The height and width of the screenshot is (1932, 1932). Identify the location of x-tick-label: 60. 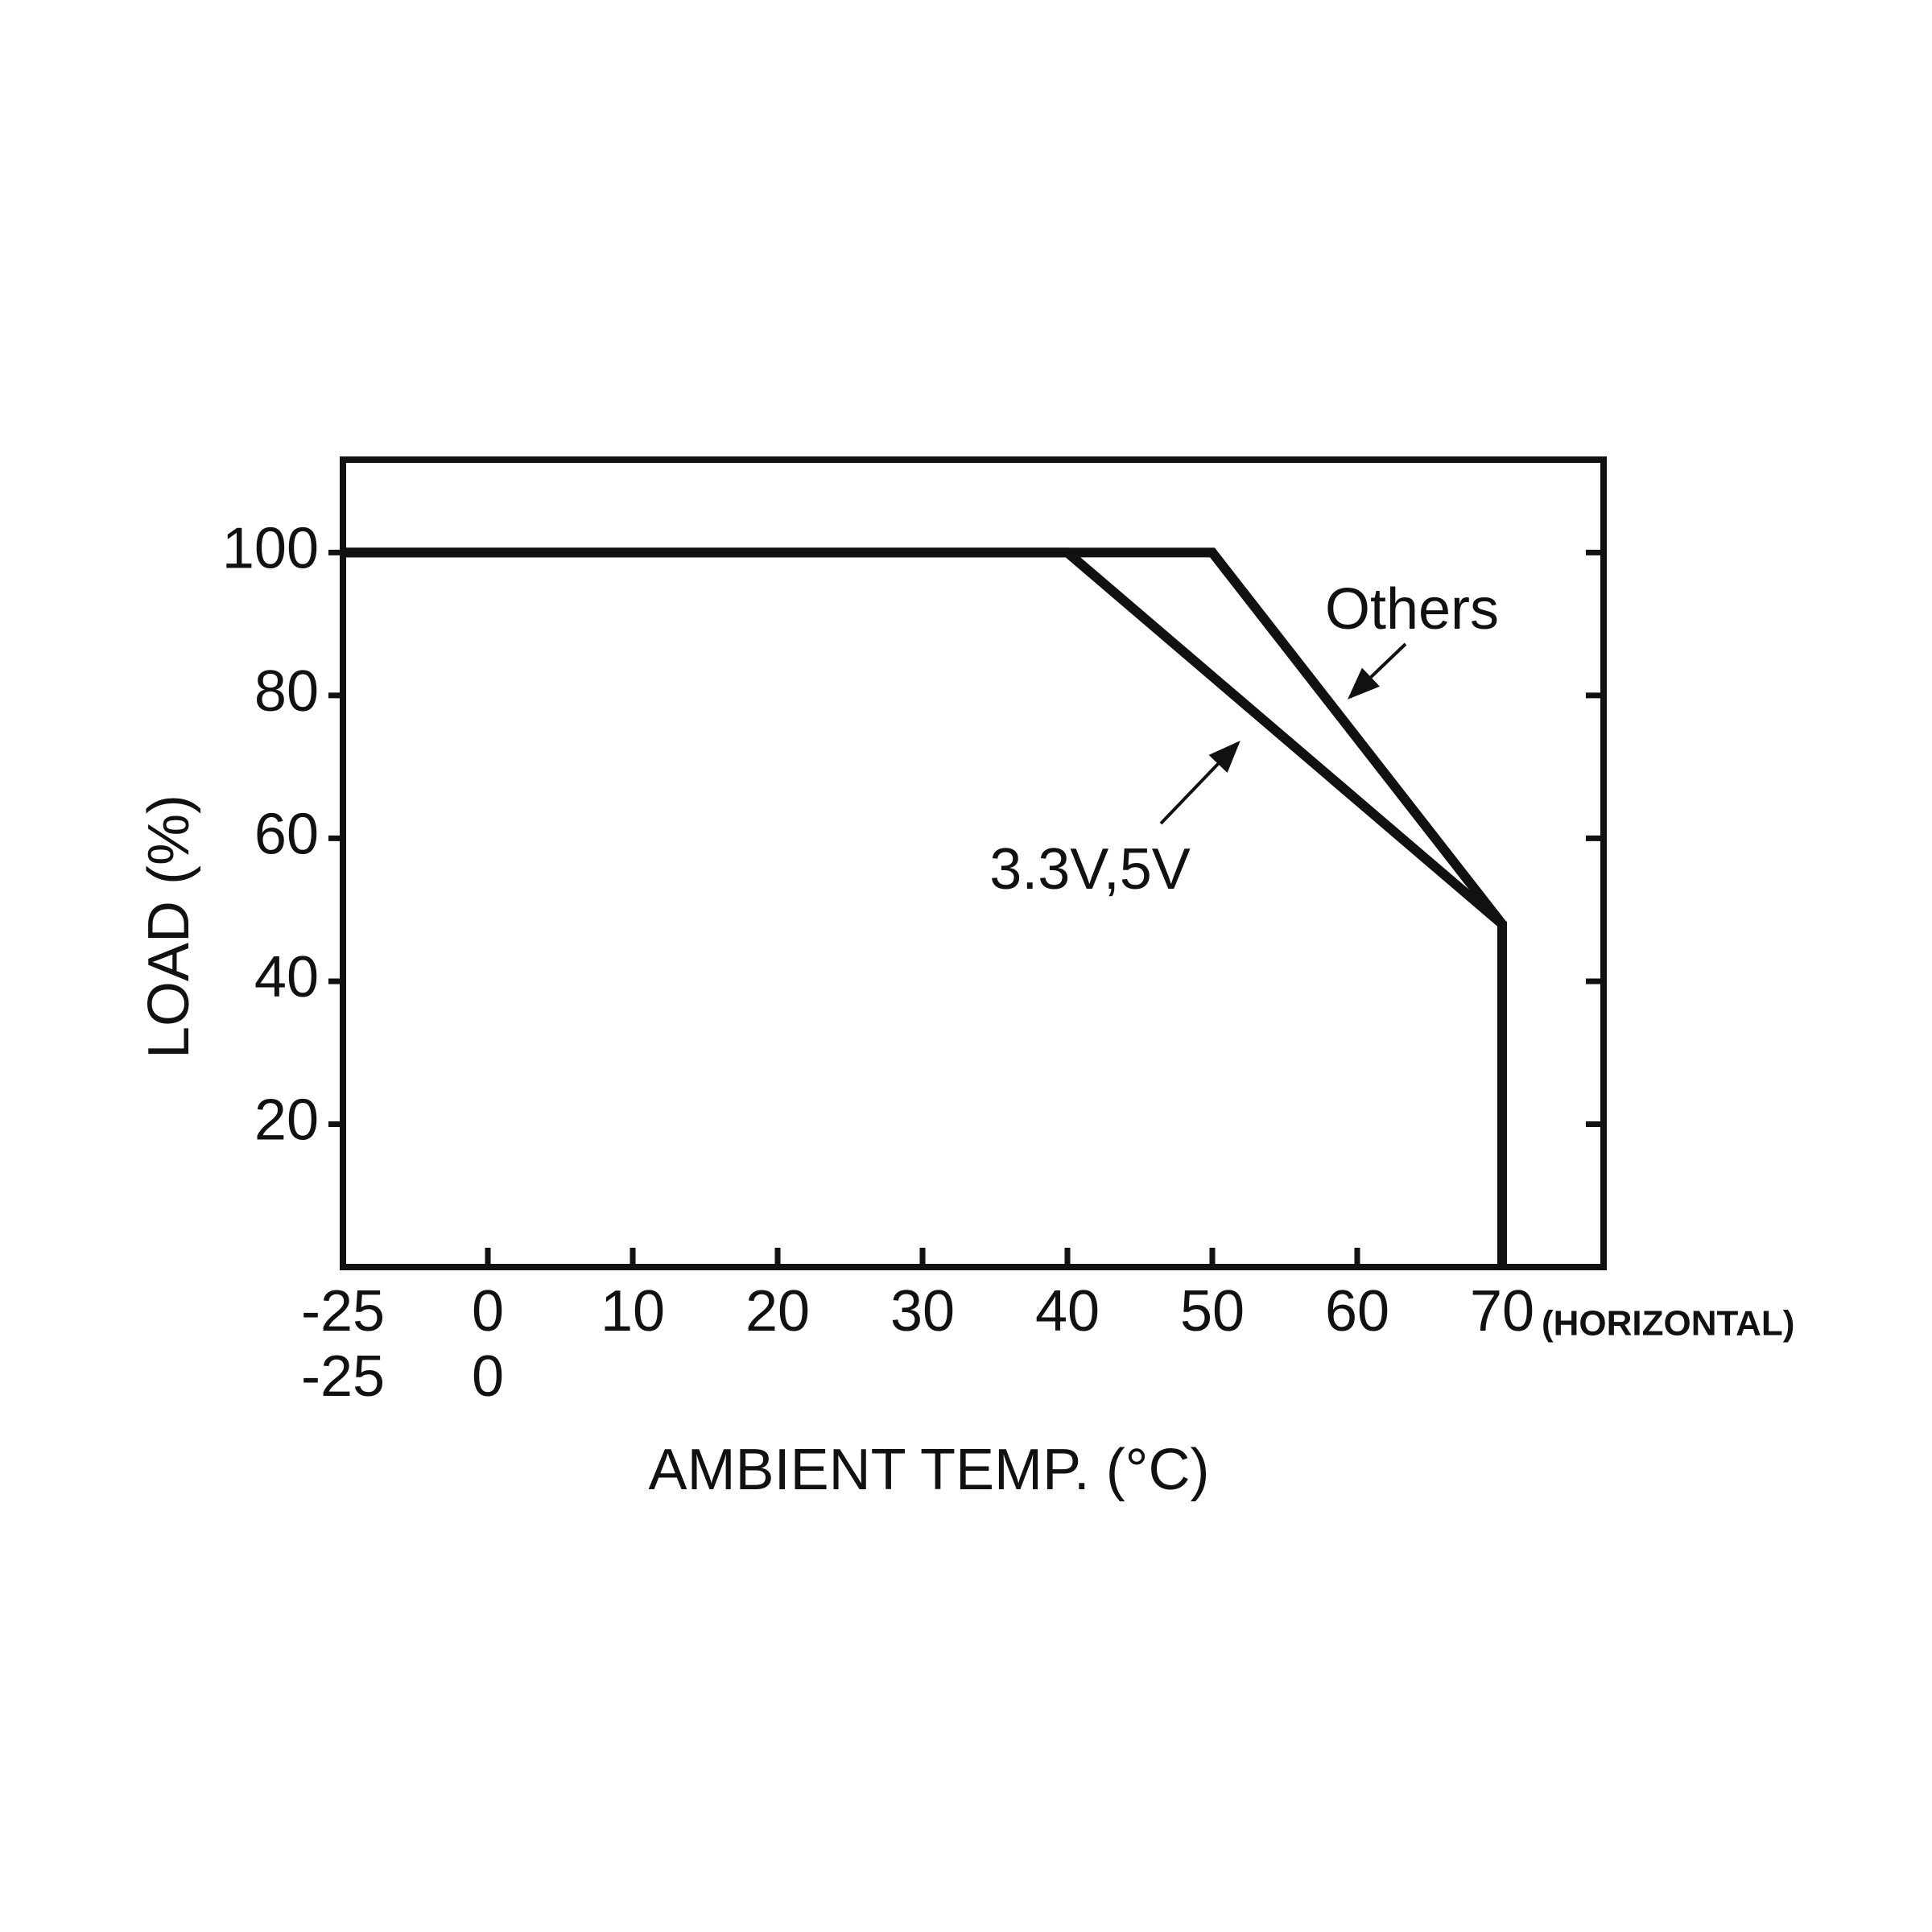
(1357, 1311).